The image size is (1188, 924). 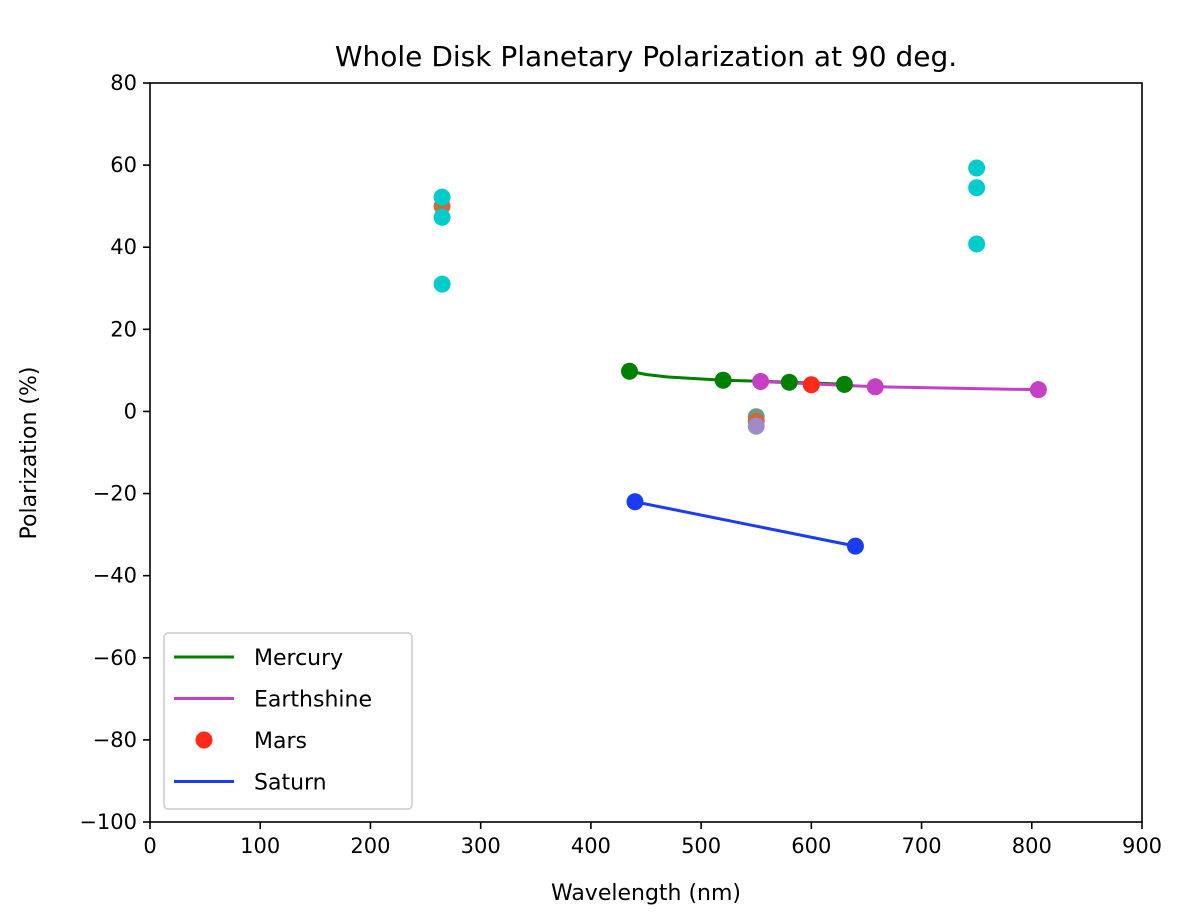 I want to click on series-line-saturn, so click(x=745, y=524).